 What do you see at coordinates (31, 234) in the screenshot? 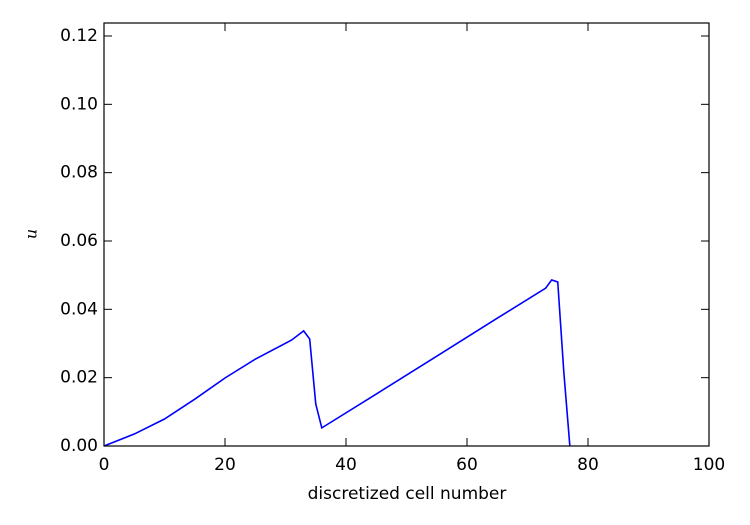
I see `y-axis-label: u` at bounding box center [31, 234].